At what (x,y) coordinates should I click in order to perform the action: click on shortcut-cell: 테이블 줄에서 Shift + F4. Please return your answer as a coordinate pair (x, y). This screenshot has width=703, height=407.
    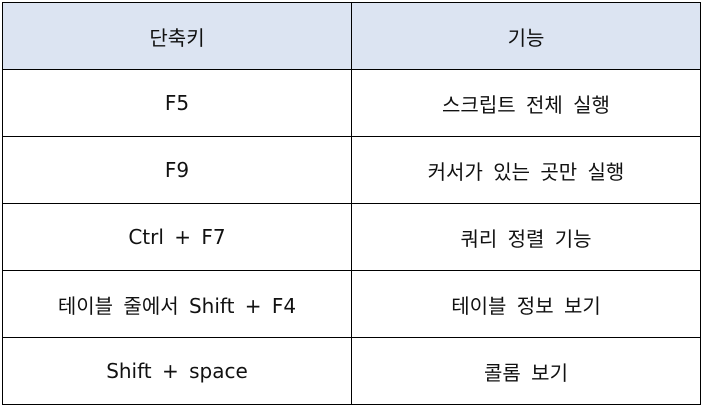
    Looking at the image, I should click on (177, 304).